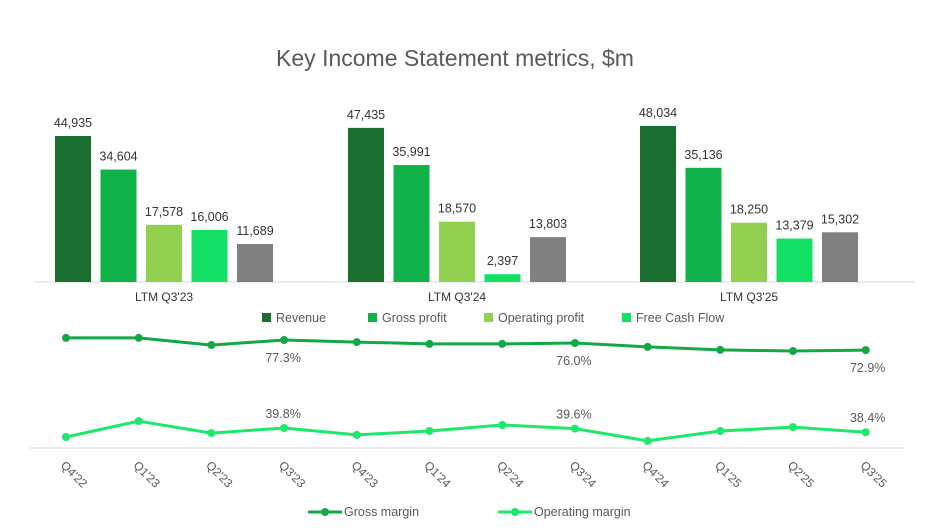  Describe the element at coordinates (583, 474) in the screenshot. I see `x-tick-label: Q3'24` at that location.